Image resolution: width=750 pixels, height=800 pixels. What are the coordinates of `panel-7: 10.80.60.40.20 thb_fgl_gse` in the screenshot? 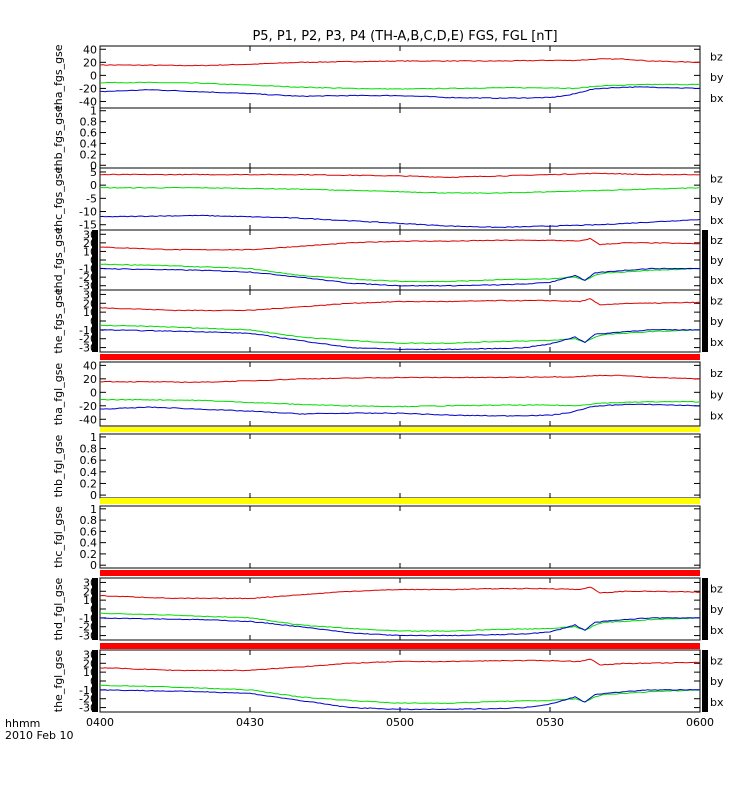 It's located at (376, 466).